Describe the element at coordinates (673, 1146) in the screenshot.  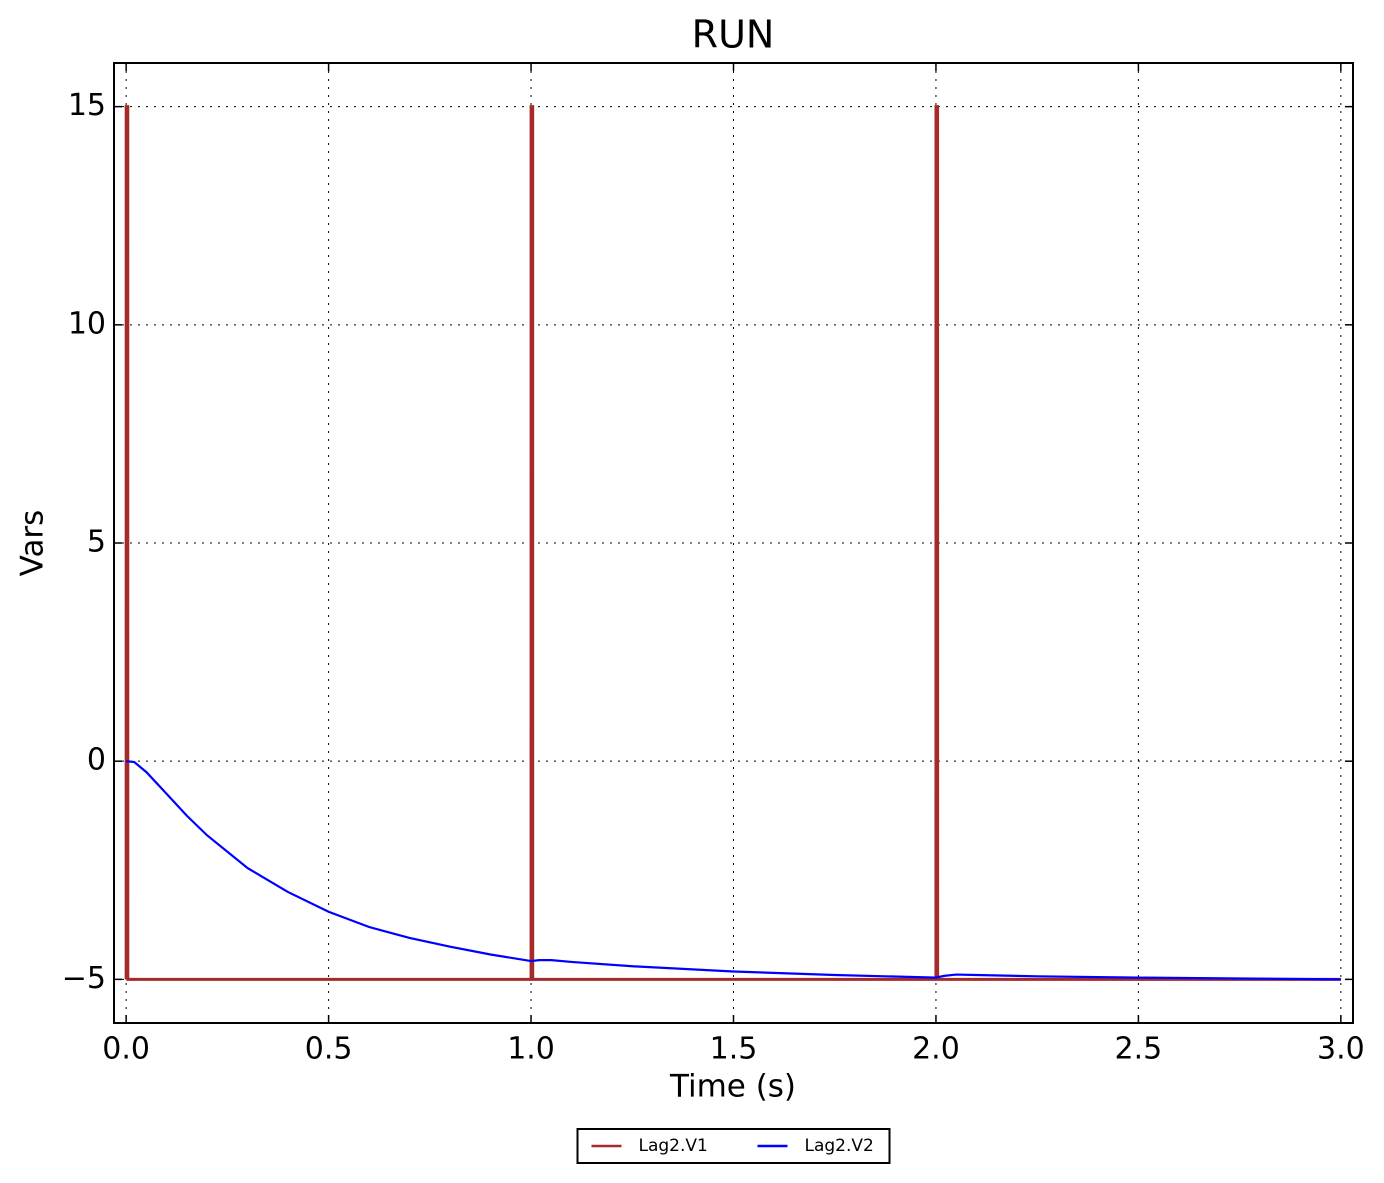
I see `legend-label: Lag2.V1` at that location.